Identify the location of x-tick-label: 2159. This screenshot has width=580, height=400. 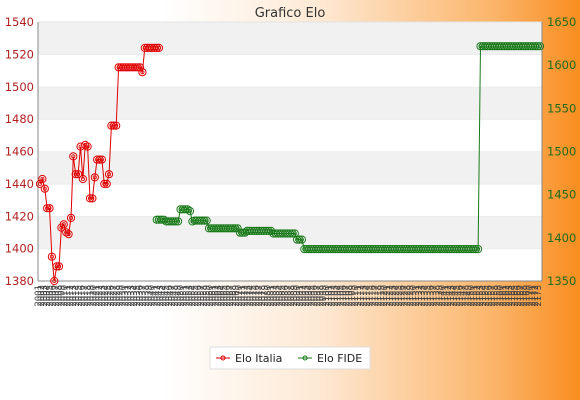
(498, 296).